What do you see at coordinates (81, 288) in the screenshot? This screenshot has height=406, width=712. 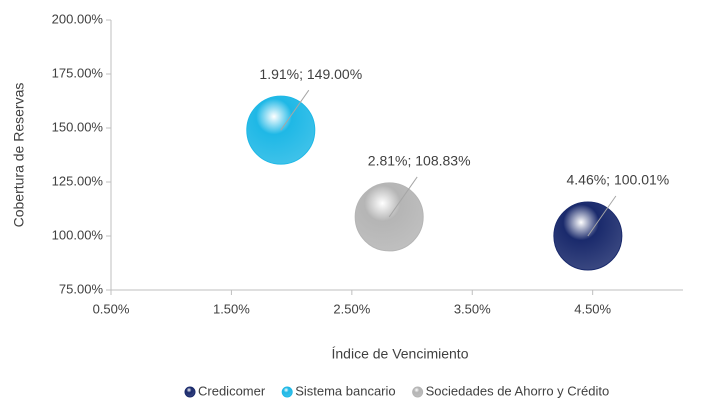 I see `y-tick-label: 75.00%` at bounding box center [81, 288].